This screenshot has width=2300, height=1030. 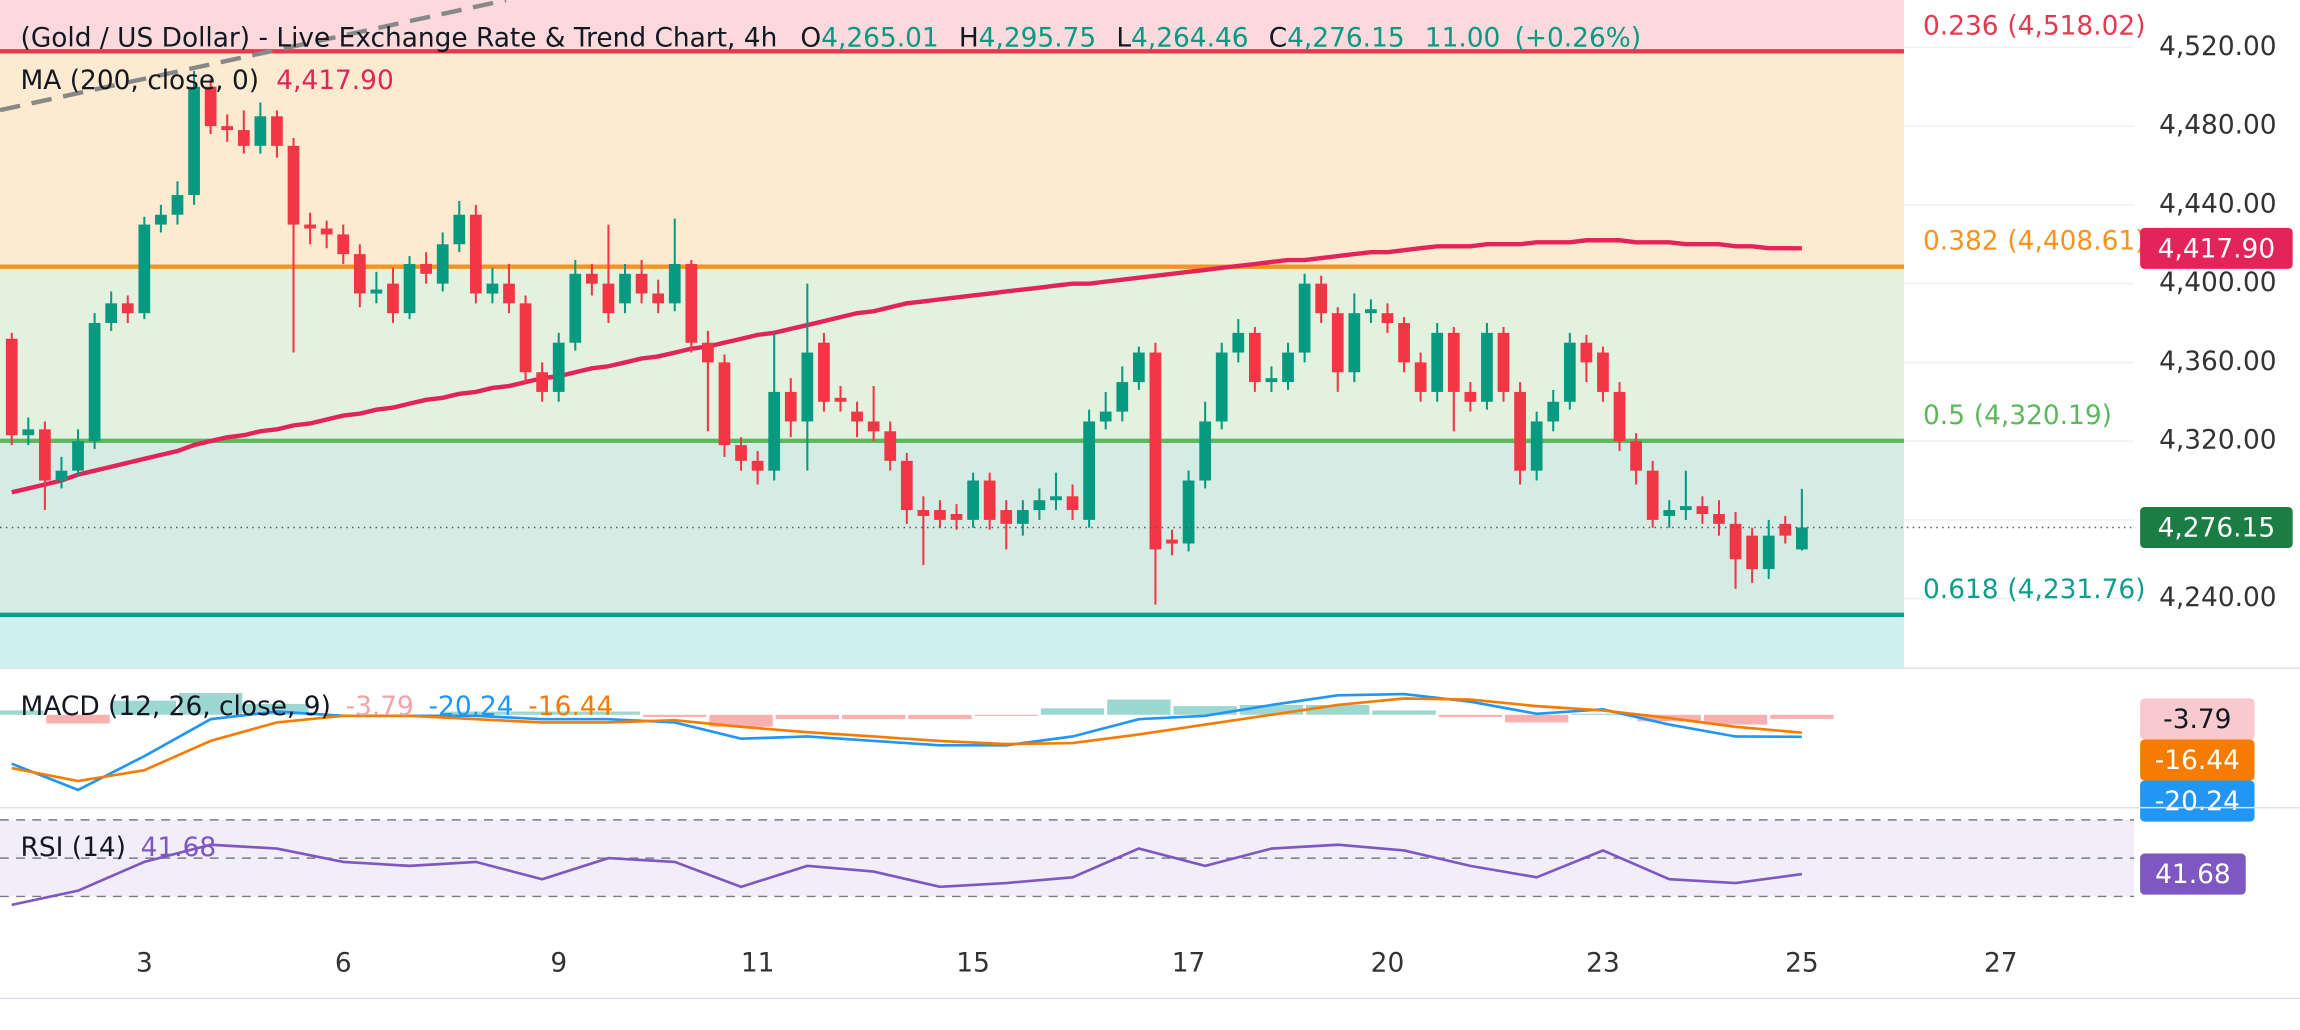 I want to click on signal-line, so click(x=906, y=740).